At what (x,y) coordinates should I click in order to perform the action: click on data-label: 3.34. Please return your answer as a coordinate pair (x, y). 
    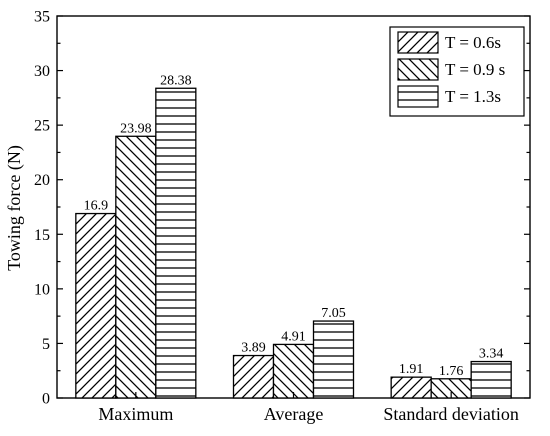
    Looking at the image, I should click on (491, 354).